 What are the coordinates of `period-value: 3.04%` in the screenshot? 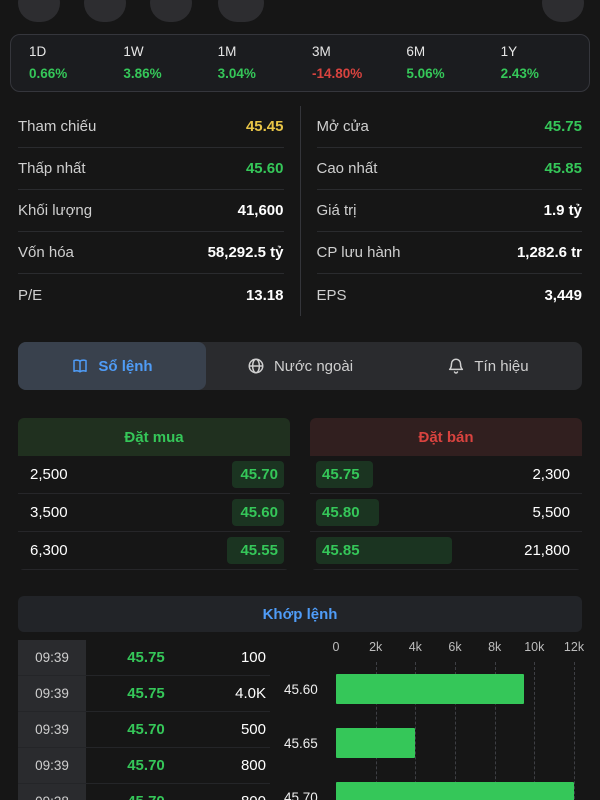 It's located at (236, 73).